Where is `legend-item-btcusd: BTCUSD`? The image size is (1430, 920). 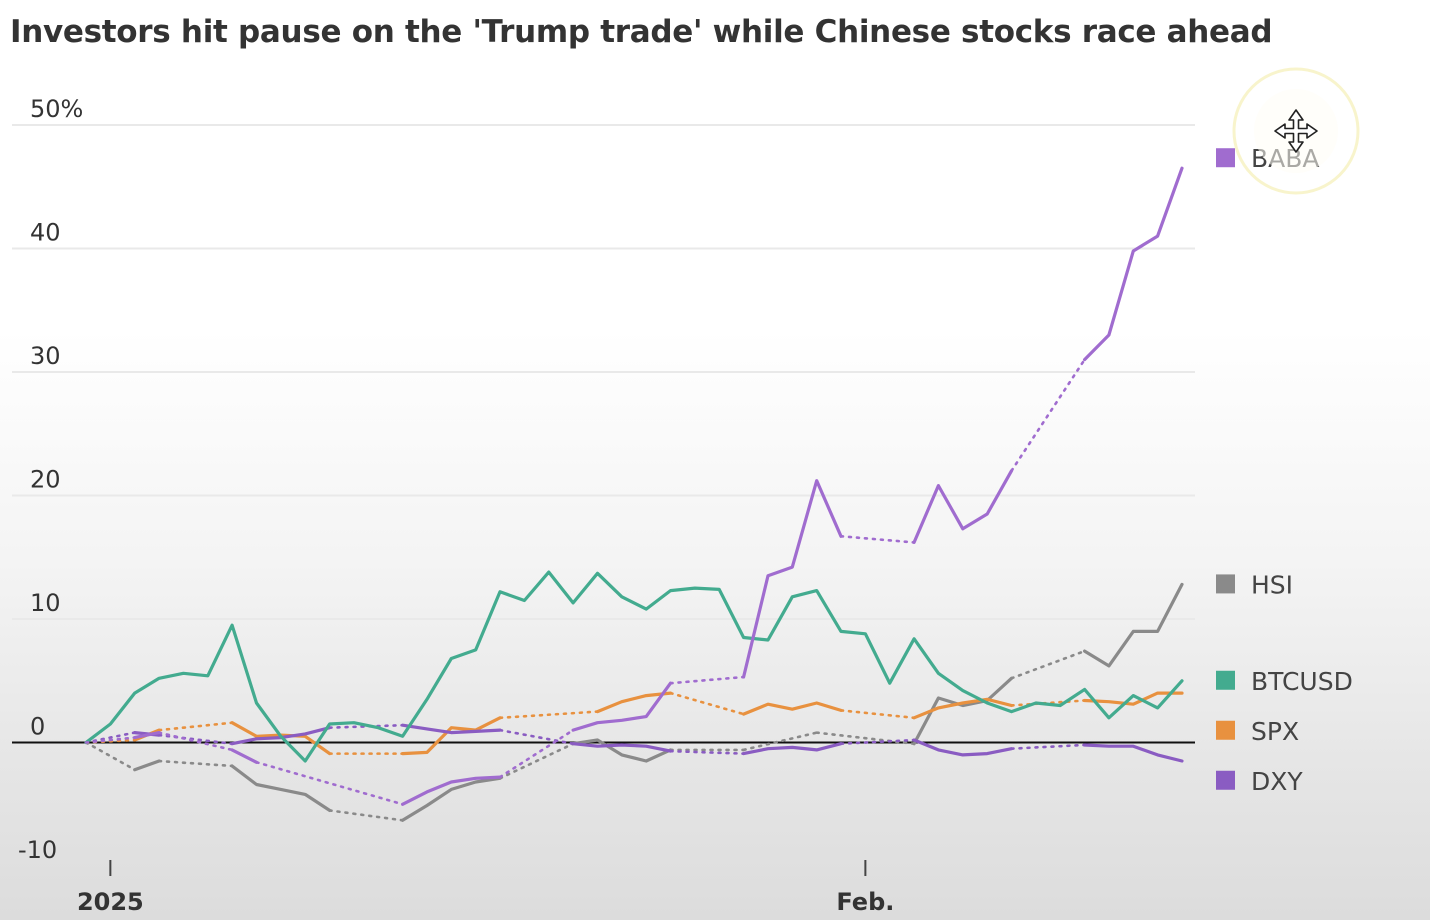
legend-item-btcusd: BTCUSD is located at coordinates (1284, 681).